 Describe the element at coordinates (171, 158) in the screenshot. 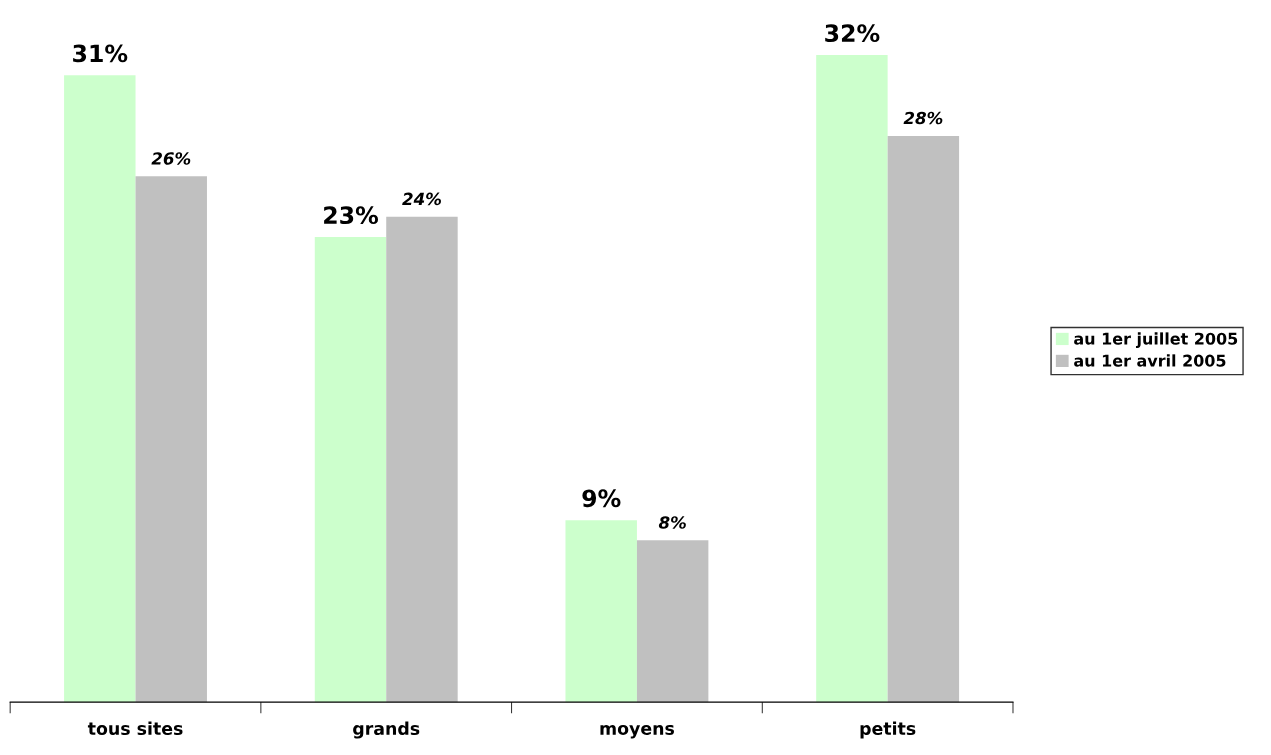

I see `data-label: 26%` at that location.